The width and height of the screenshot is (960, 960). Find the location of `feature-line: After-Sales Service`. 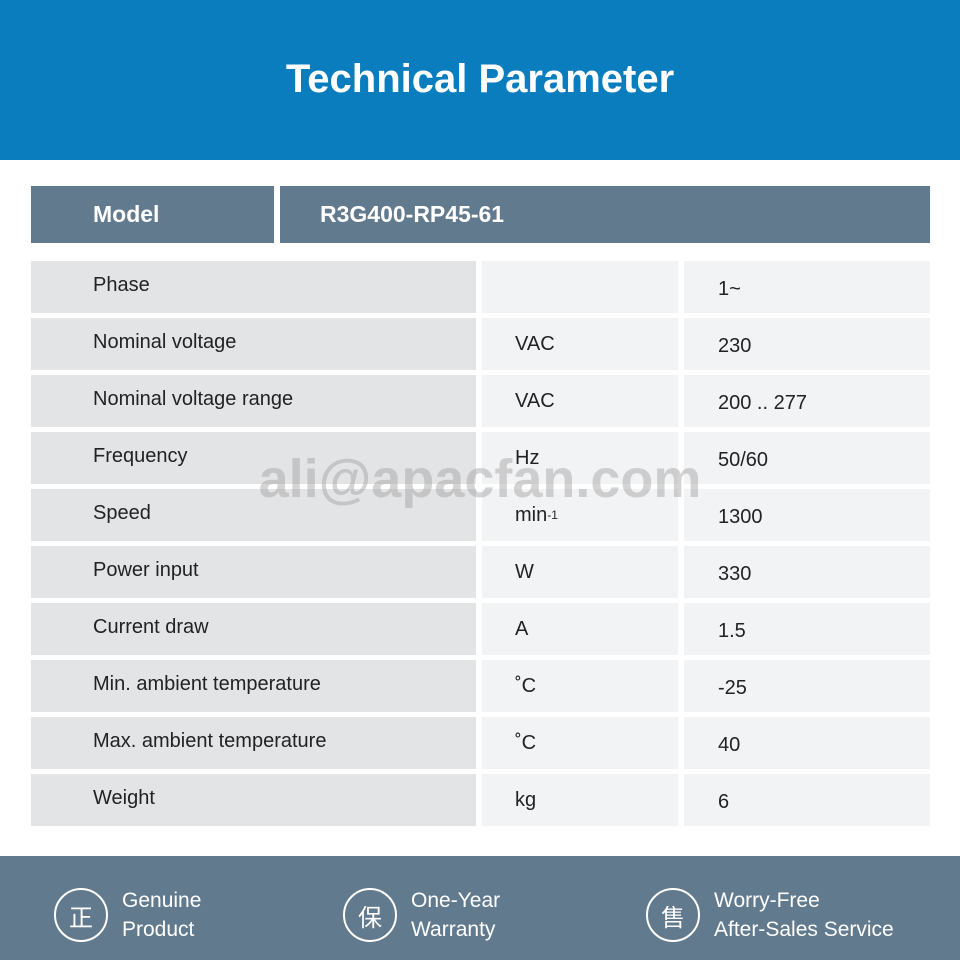

feature-line: After-Sales Service is located at coordinates (804, 929).